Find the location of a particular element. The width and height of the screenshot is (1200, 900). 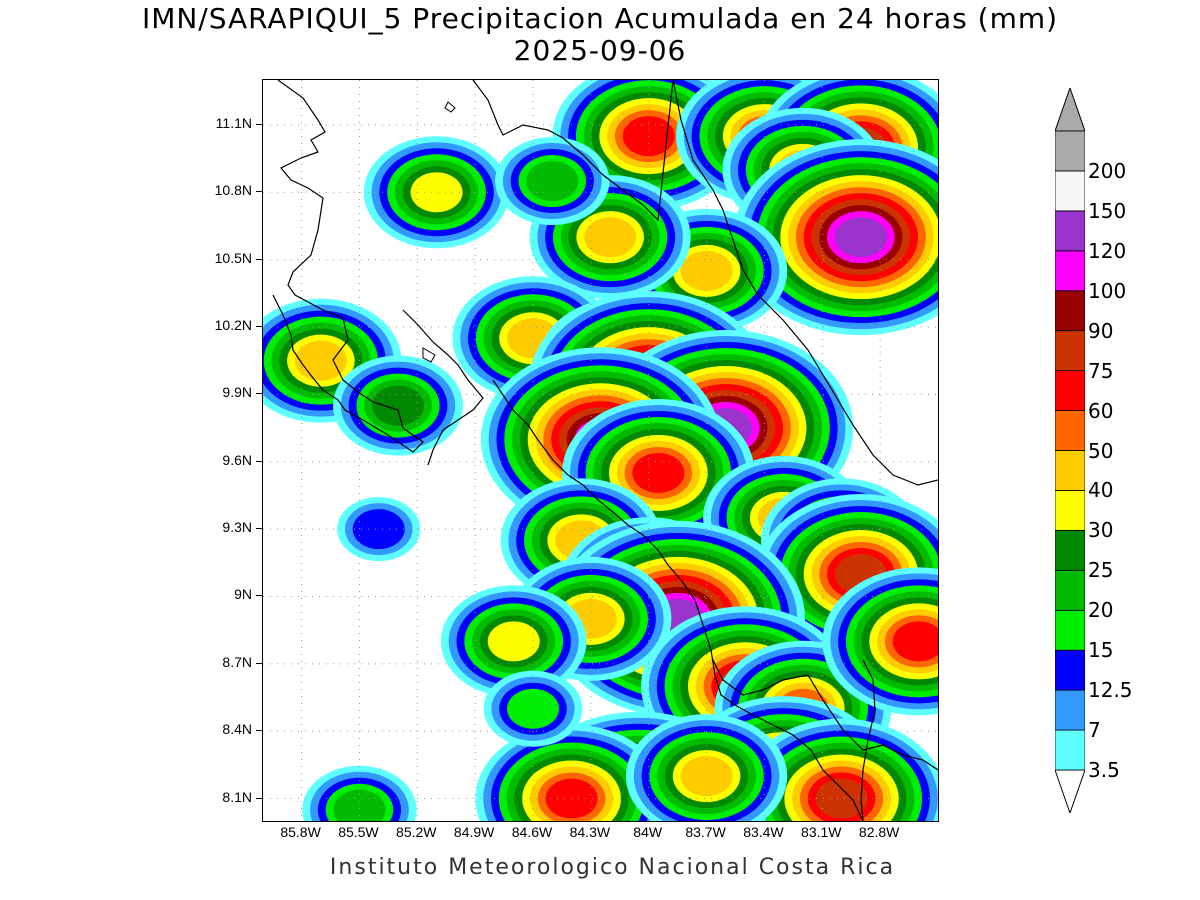

colorbar-level-label: 100 is located at coordinates (1107, 290).